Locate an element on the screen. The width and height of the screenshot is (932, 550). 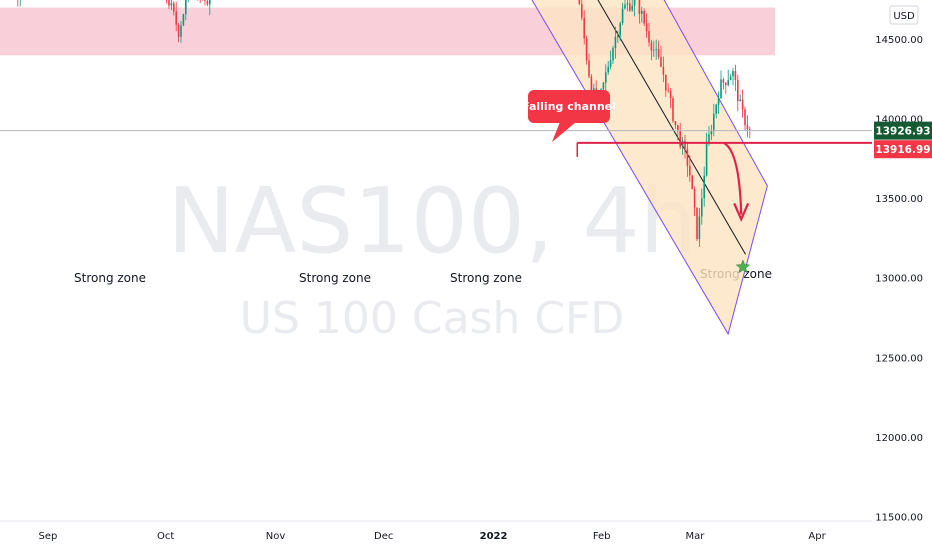
current-price-badge-text: 13916.99 is located at coordinates (902, 150).